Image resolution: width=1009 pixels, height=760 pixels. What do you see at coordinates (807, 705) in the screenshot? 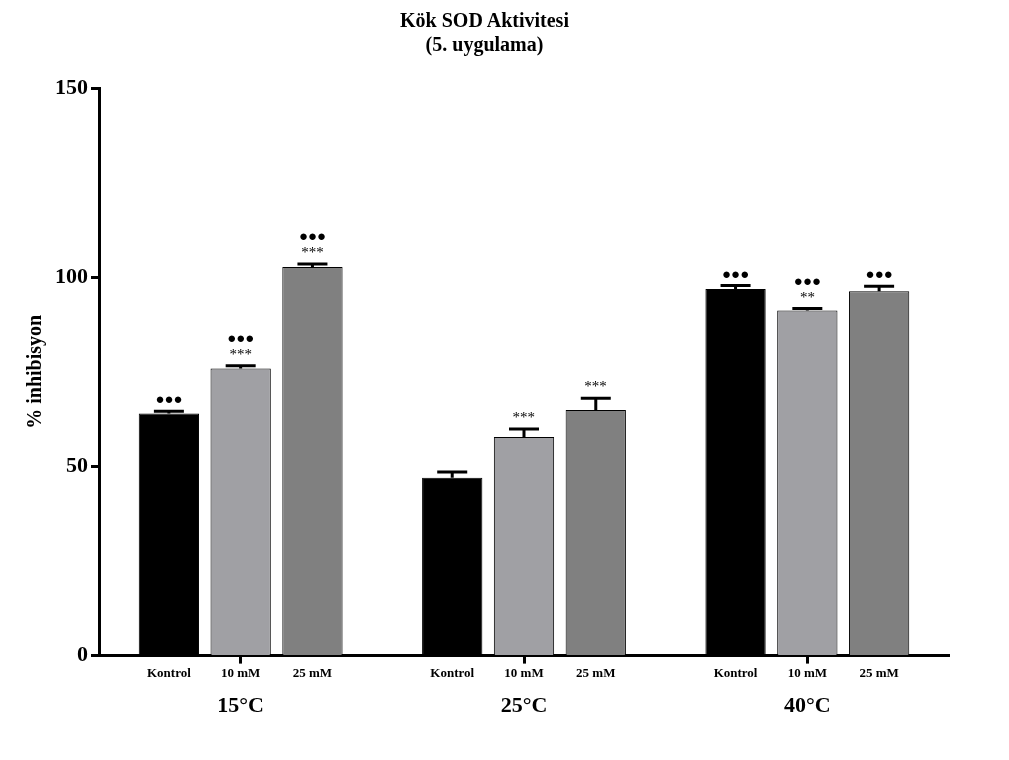
I see `x-tick-label: 40°C` at bounding box center [807, 705].